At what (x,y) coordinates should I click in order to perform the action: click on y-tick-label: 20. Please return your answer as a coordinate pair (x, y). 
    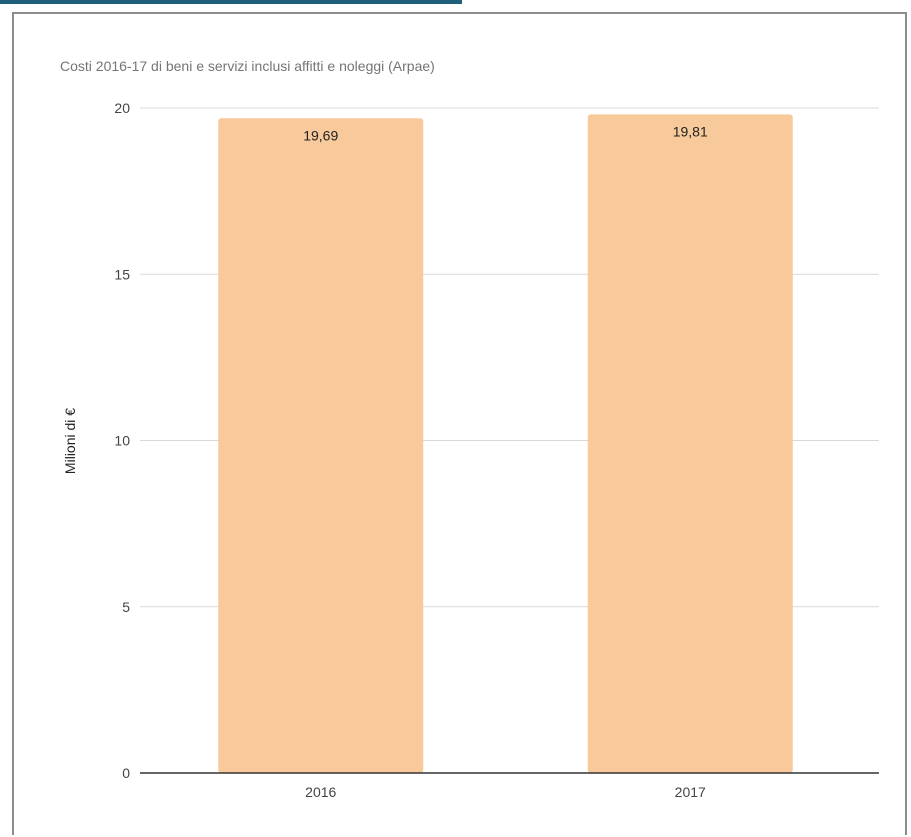
    Looking at the image, I should click on (122, 108).